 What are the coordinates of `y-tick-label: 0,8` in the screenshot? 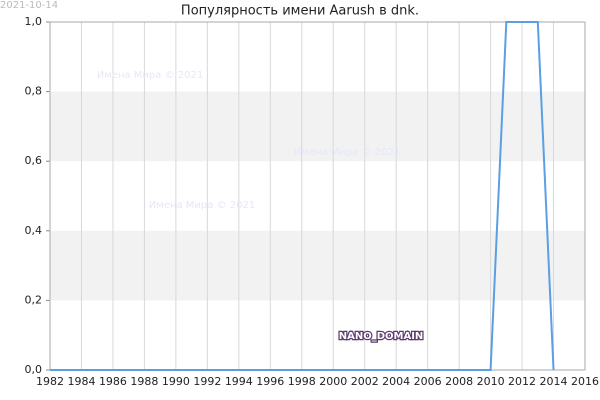 It's located at (34, 91).